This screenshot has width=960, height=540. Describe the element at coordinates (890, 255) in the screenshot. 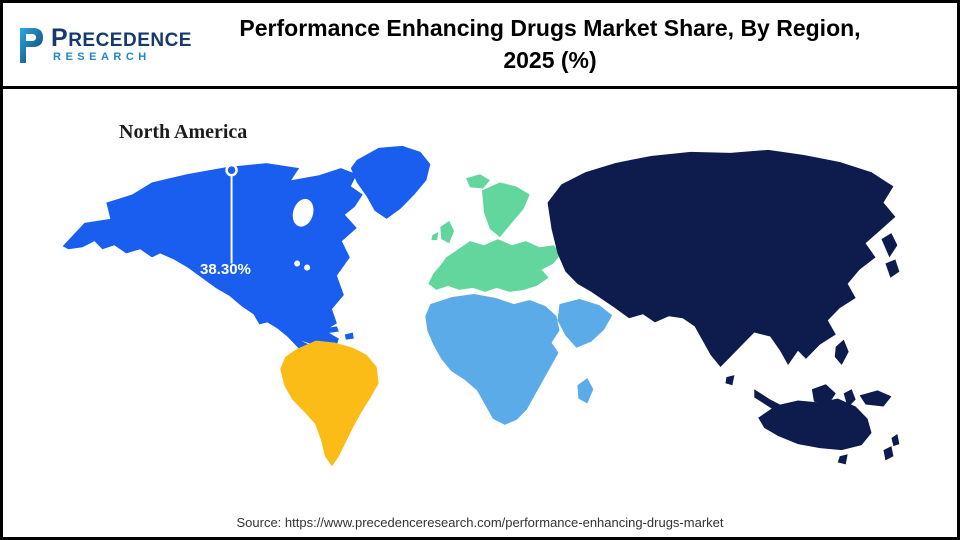

I see `region-japan-path` at that location.